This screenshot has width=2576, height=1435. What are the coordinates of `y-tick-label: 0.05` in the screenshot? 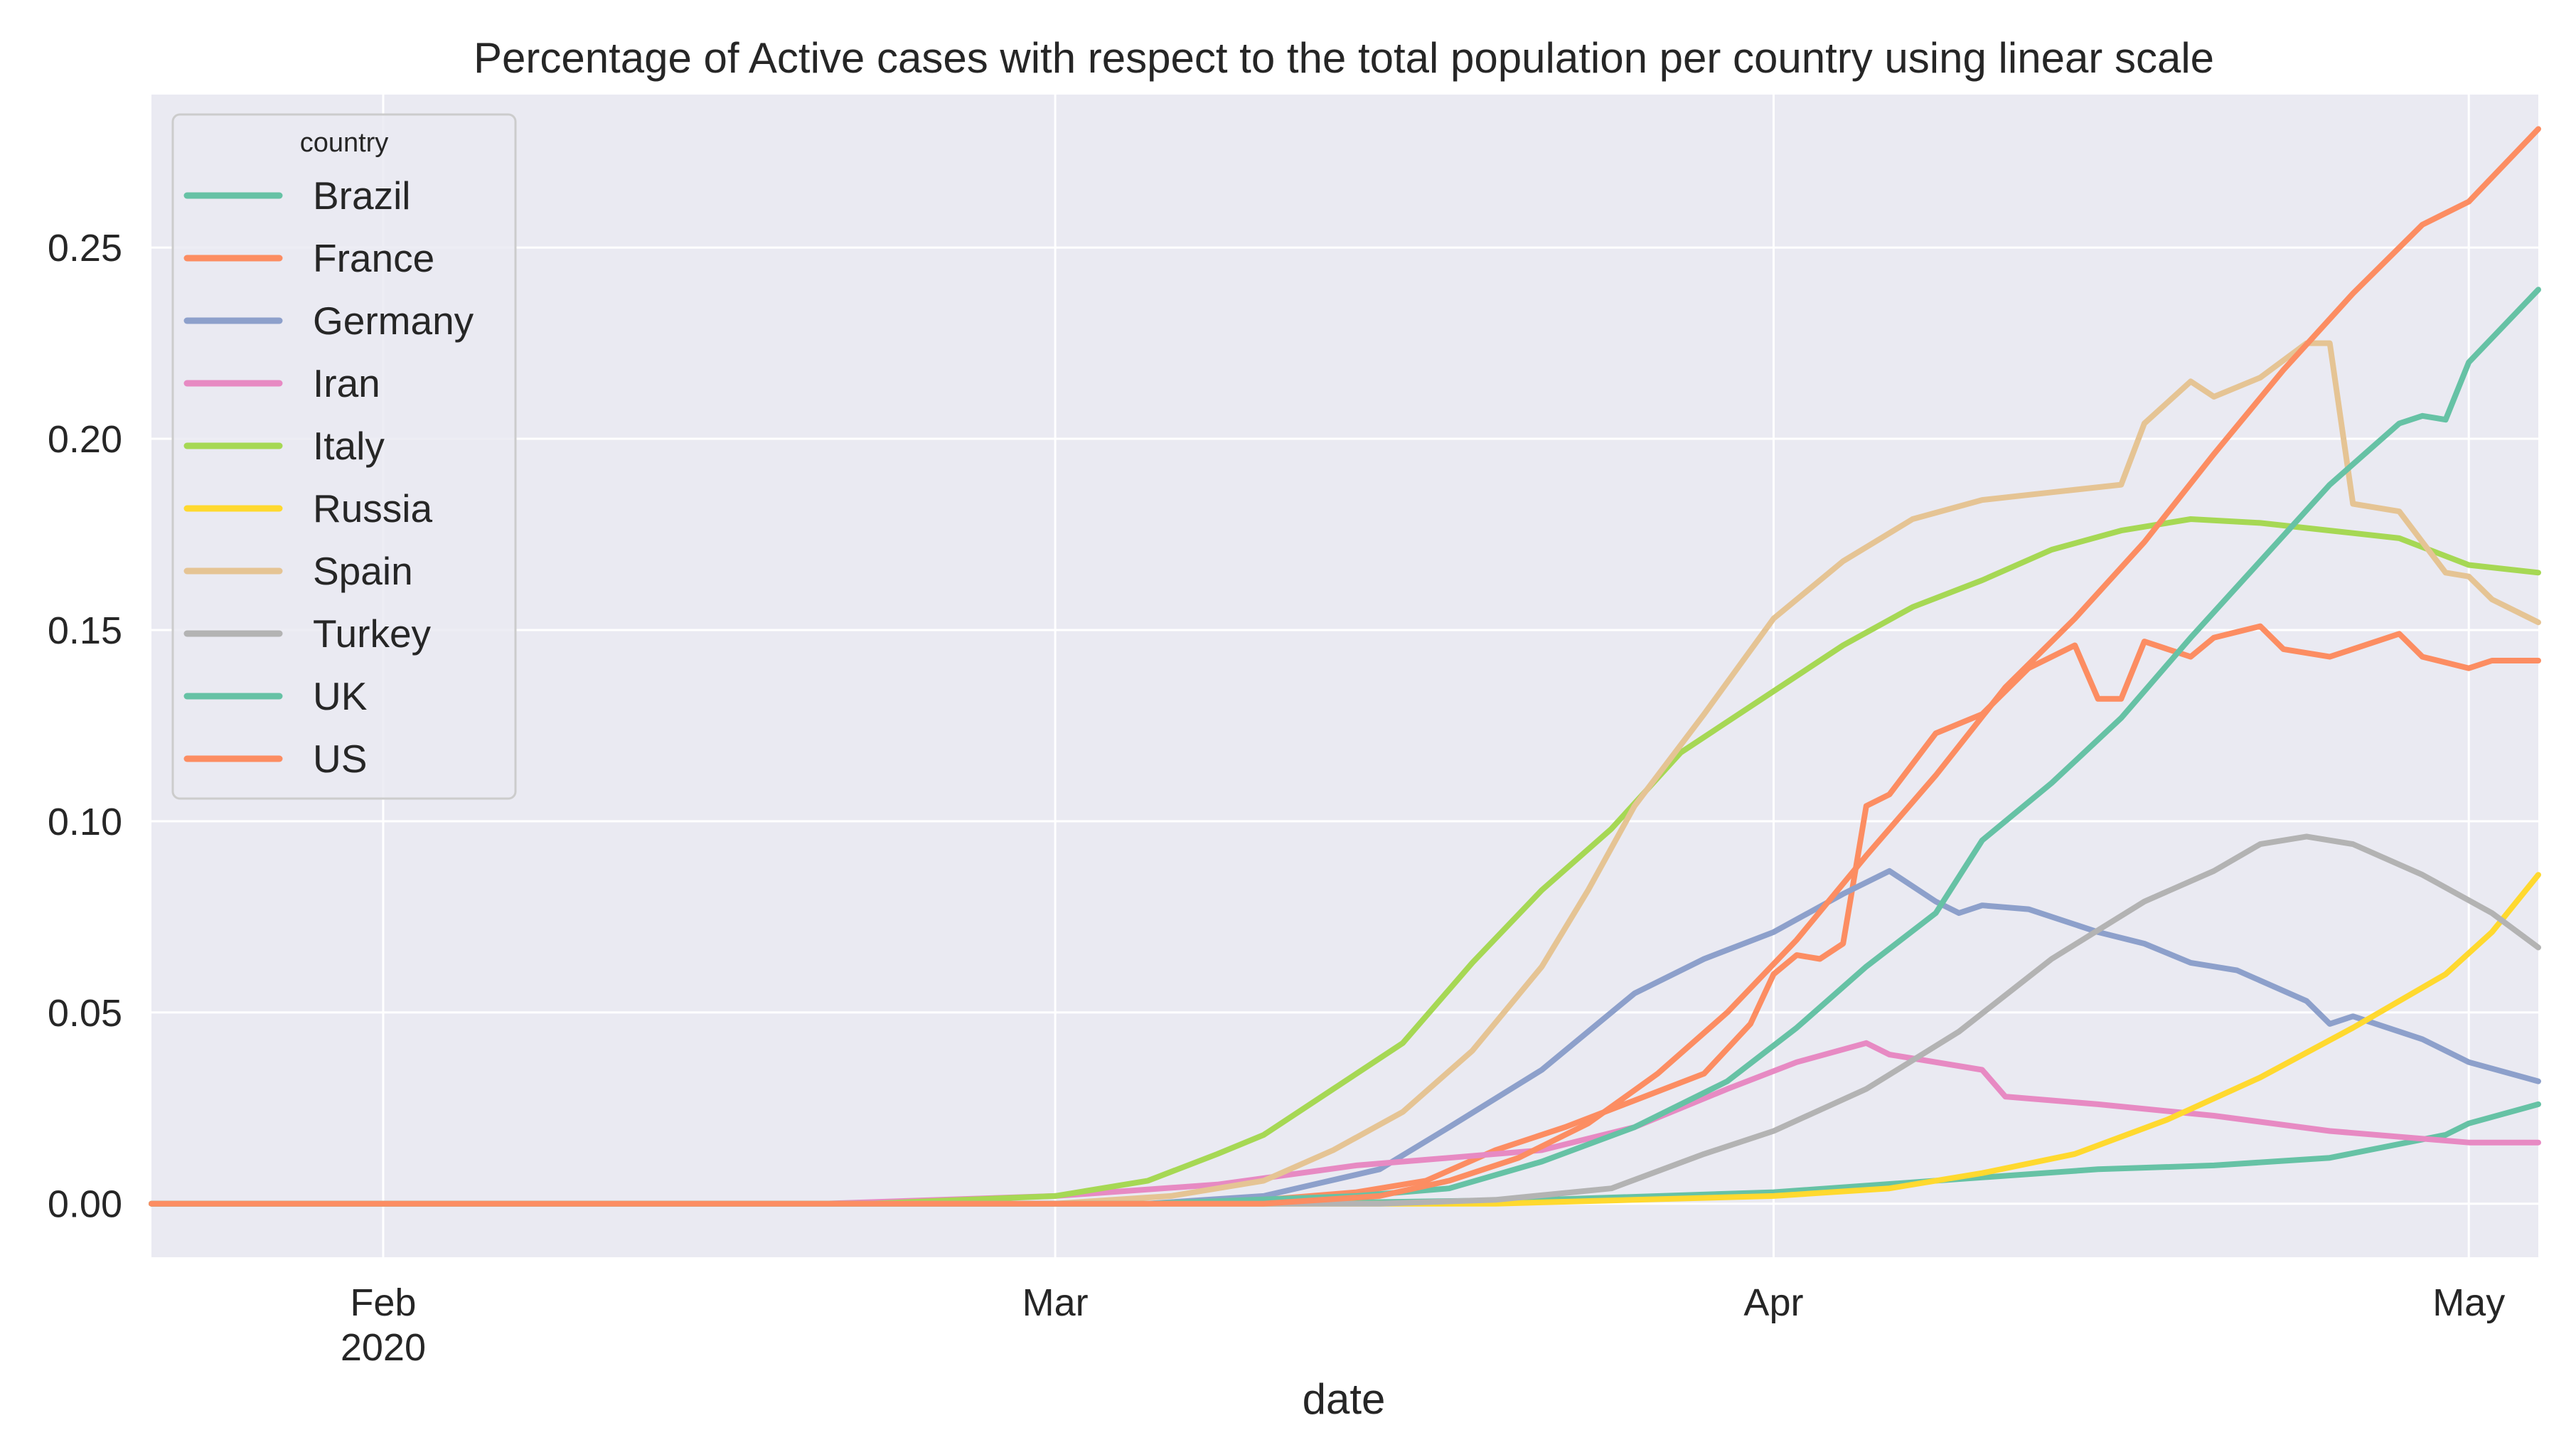 It's located at (85, 1013).